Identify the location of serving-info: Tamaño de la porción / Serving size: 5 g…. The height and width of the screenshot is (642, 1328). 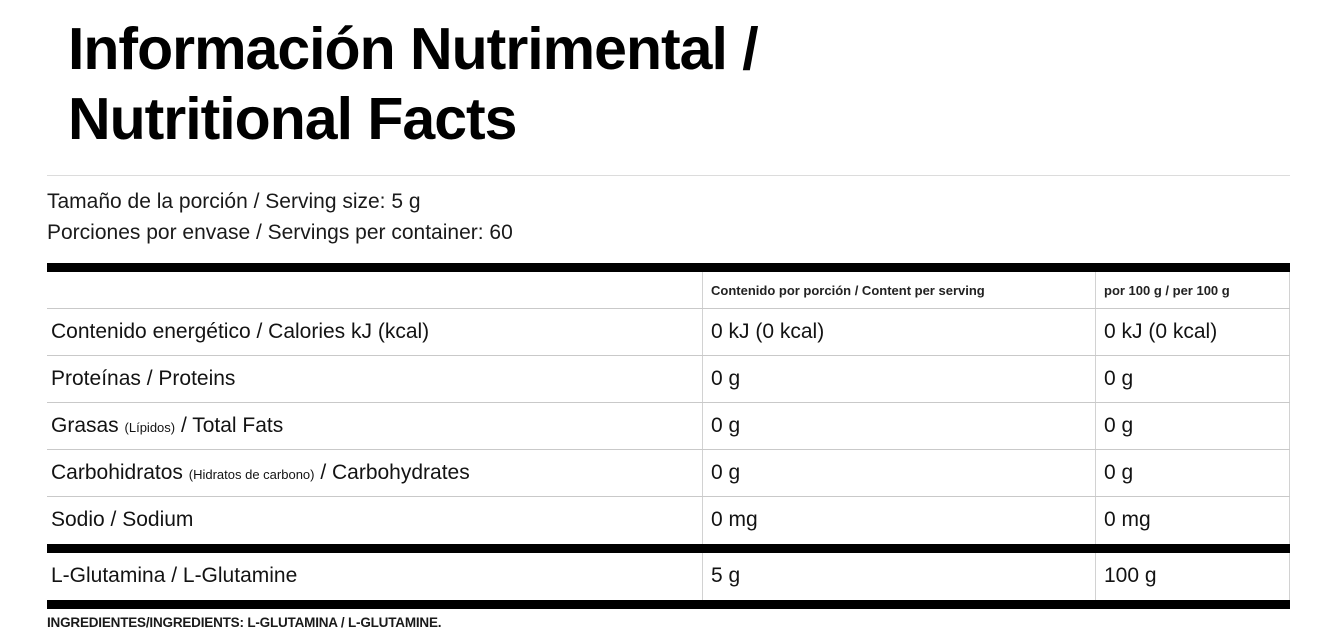
(280, 217).